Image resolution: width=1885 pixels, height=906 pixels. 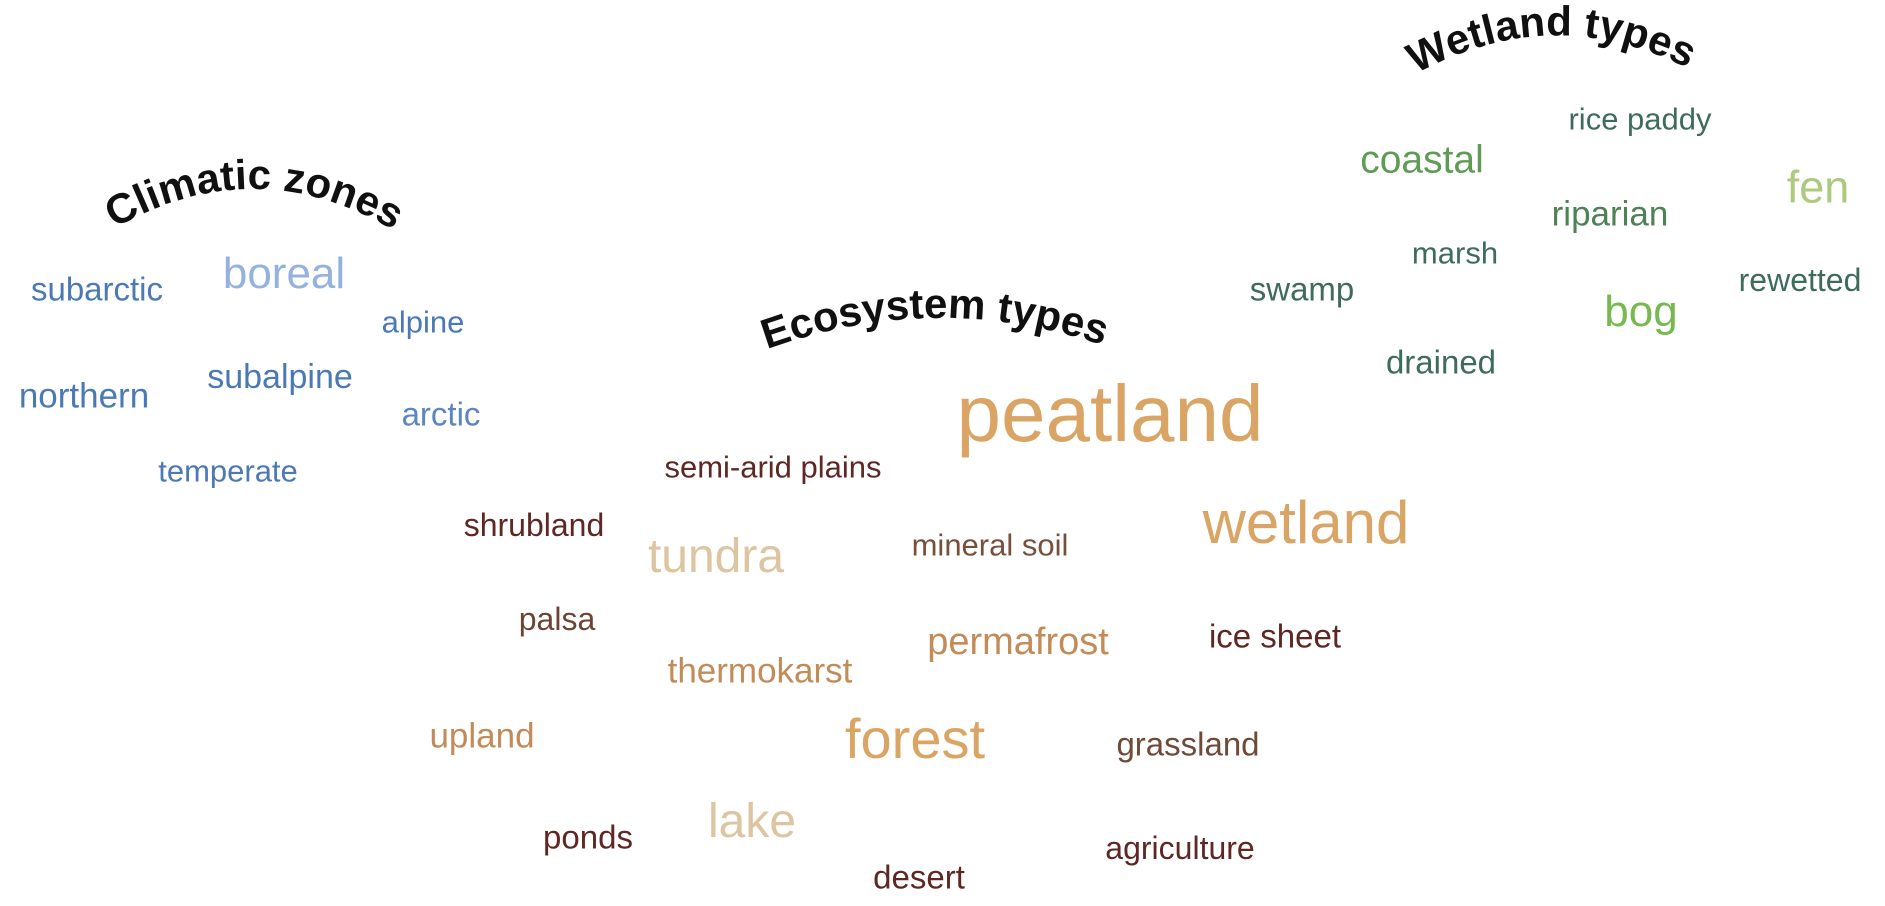 I want to click on word-lake: lake, so click(x=752, y=821).